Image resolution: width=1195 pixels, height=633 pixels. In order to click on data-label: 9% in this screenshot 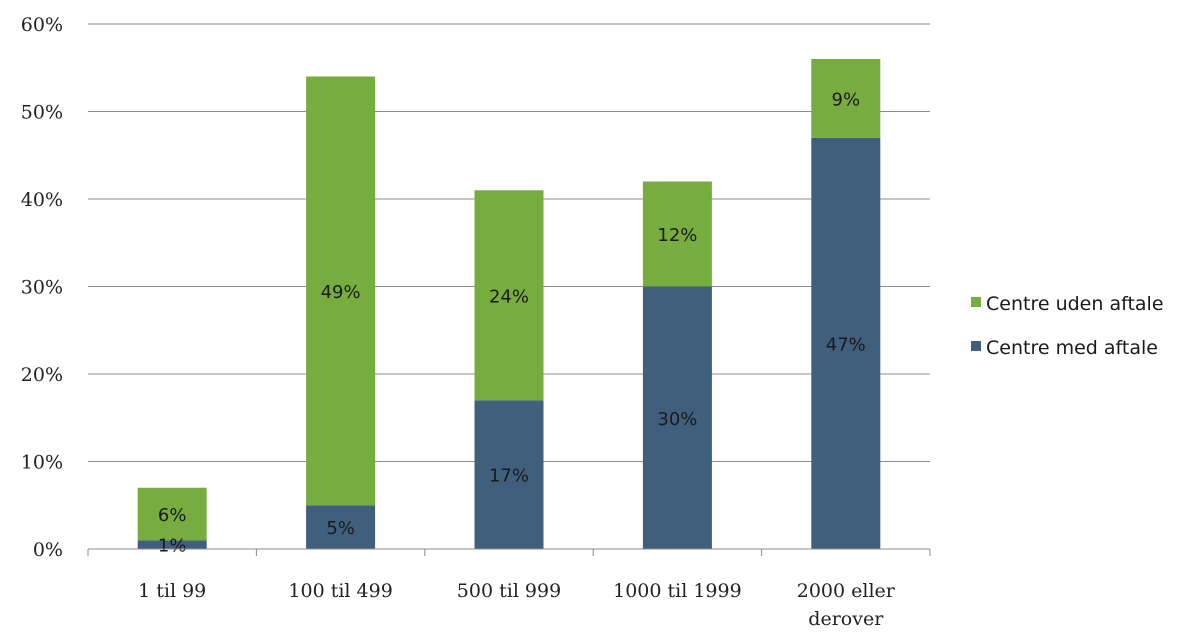, I will do `click(846, 99)`.